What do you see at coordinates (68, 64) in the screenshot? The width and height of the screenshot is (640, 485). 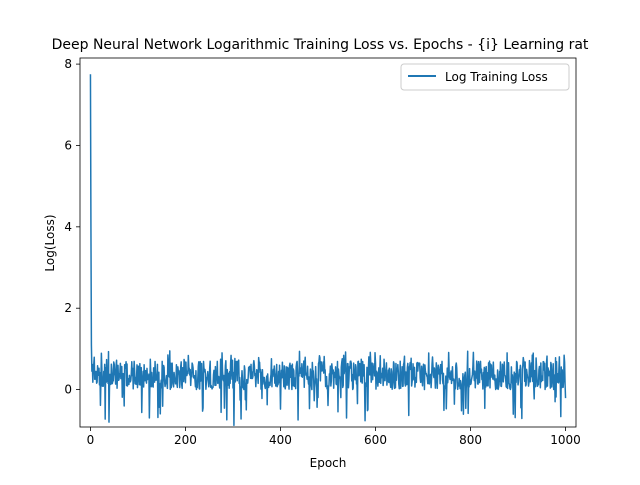 I see `y-tick-label: 8` at bounding box center [68, 64].